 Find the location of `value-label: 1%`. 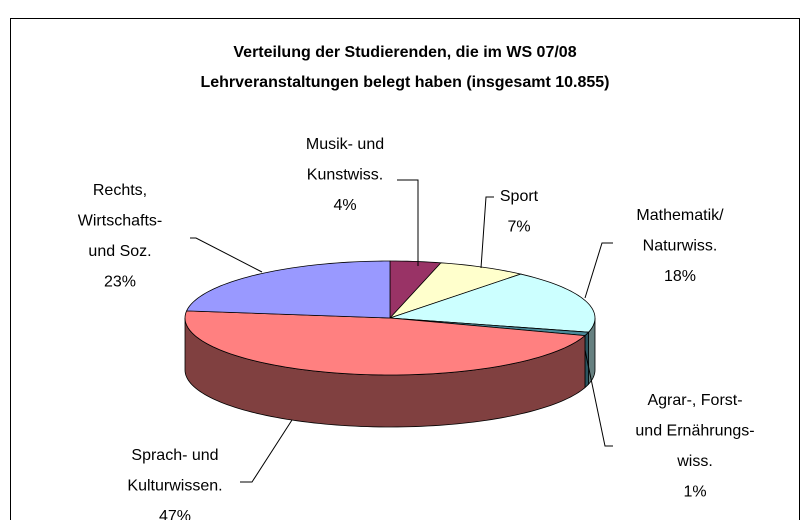

value-label: 1% is located at coordinates (694, 492).